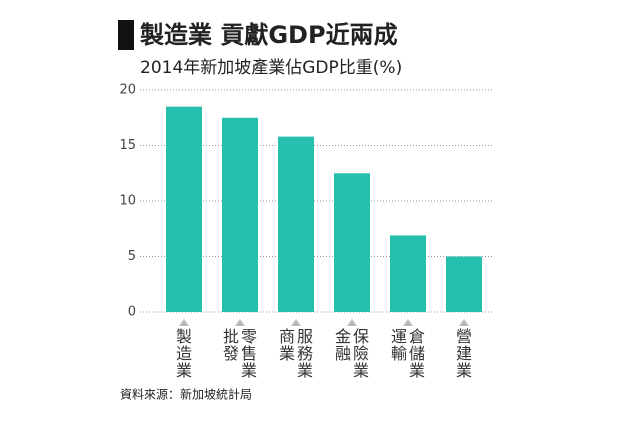 This screenshot has width=620, height=422. Describe the element at coordinates (184, 353) in the screenshot. I see `x-tick-label: 製造業` at that location.